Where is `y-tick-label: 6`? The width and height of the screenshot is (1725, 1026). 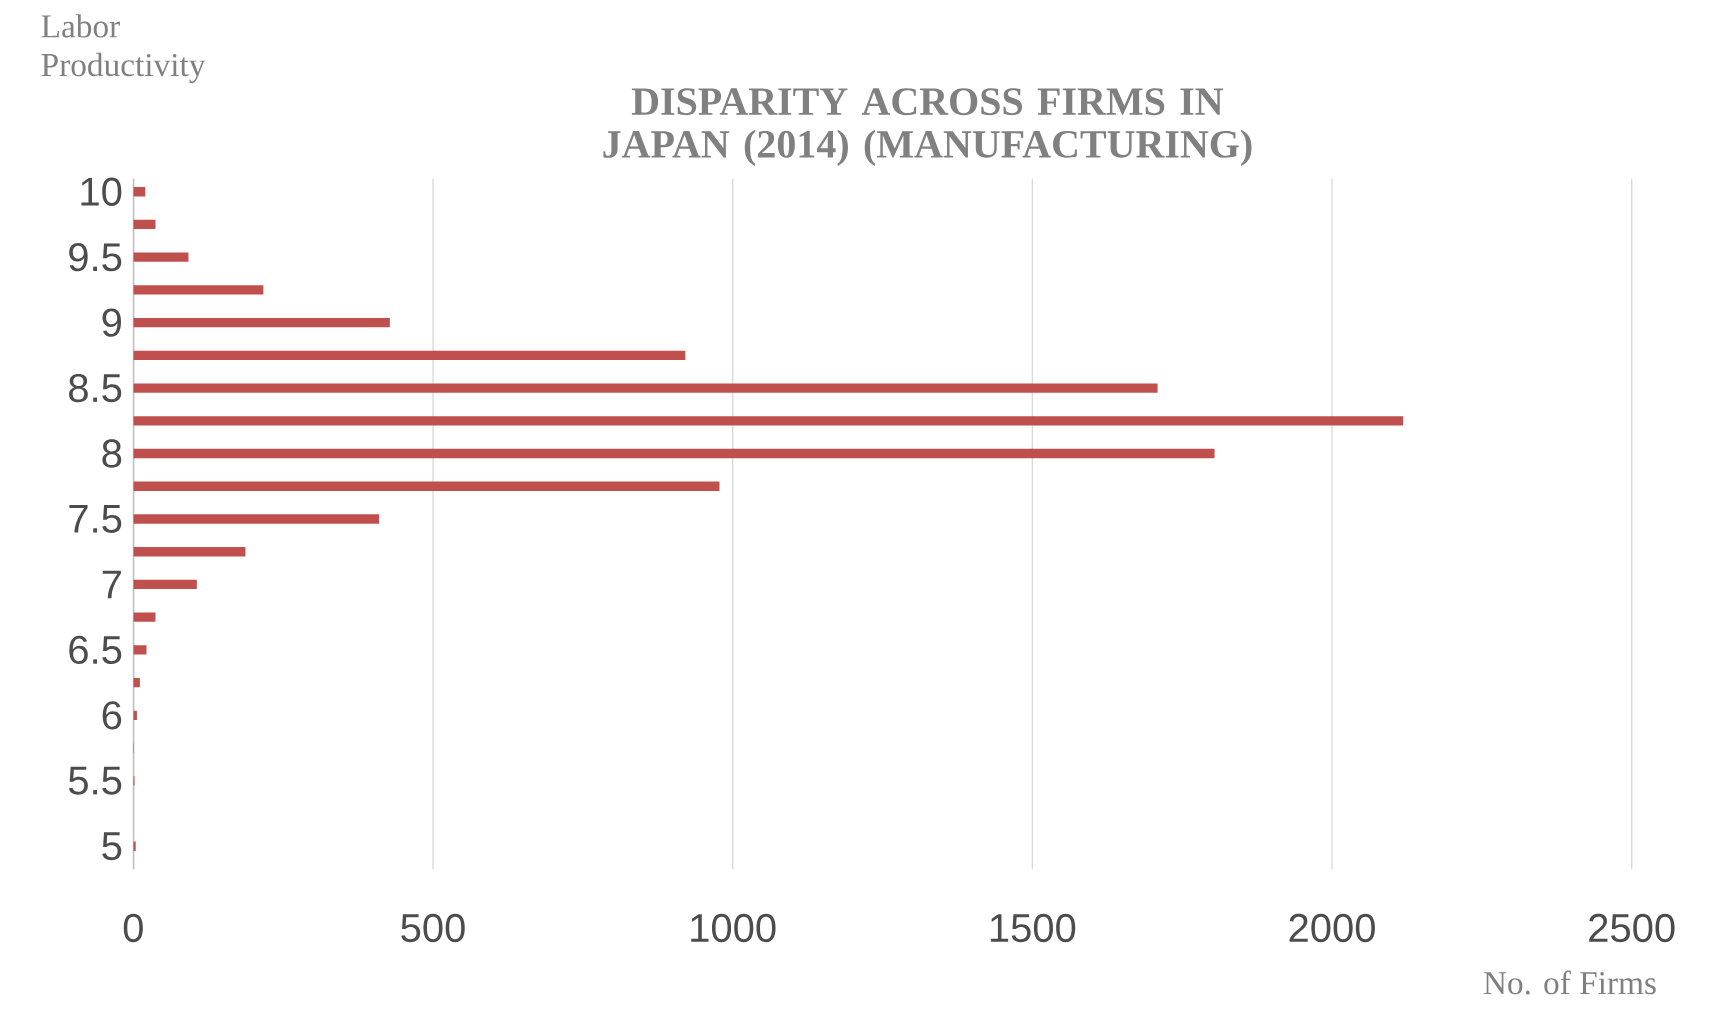 y-tick-label: 6 is located at coordinates (112, 715).